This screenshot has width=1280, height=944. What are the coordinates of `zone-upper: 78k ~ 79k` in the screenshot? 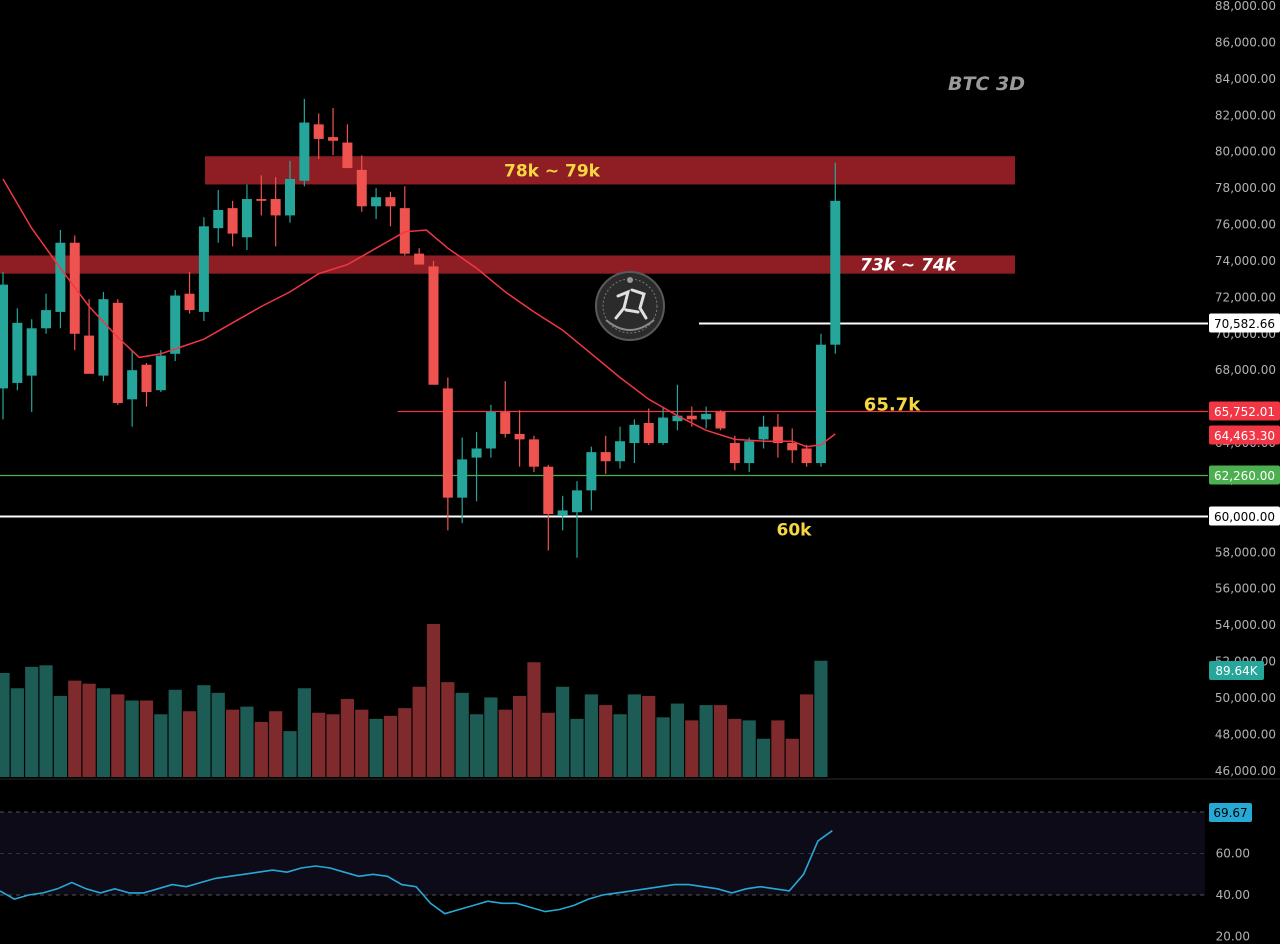 It's located at (610, 170).